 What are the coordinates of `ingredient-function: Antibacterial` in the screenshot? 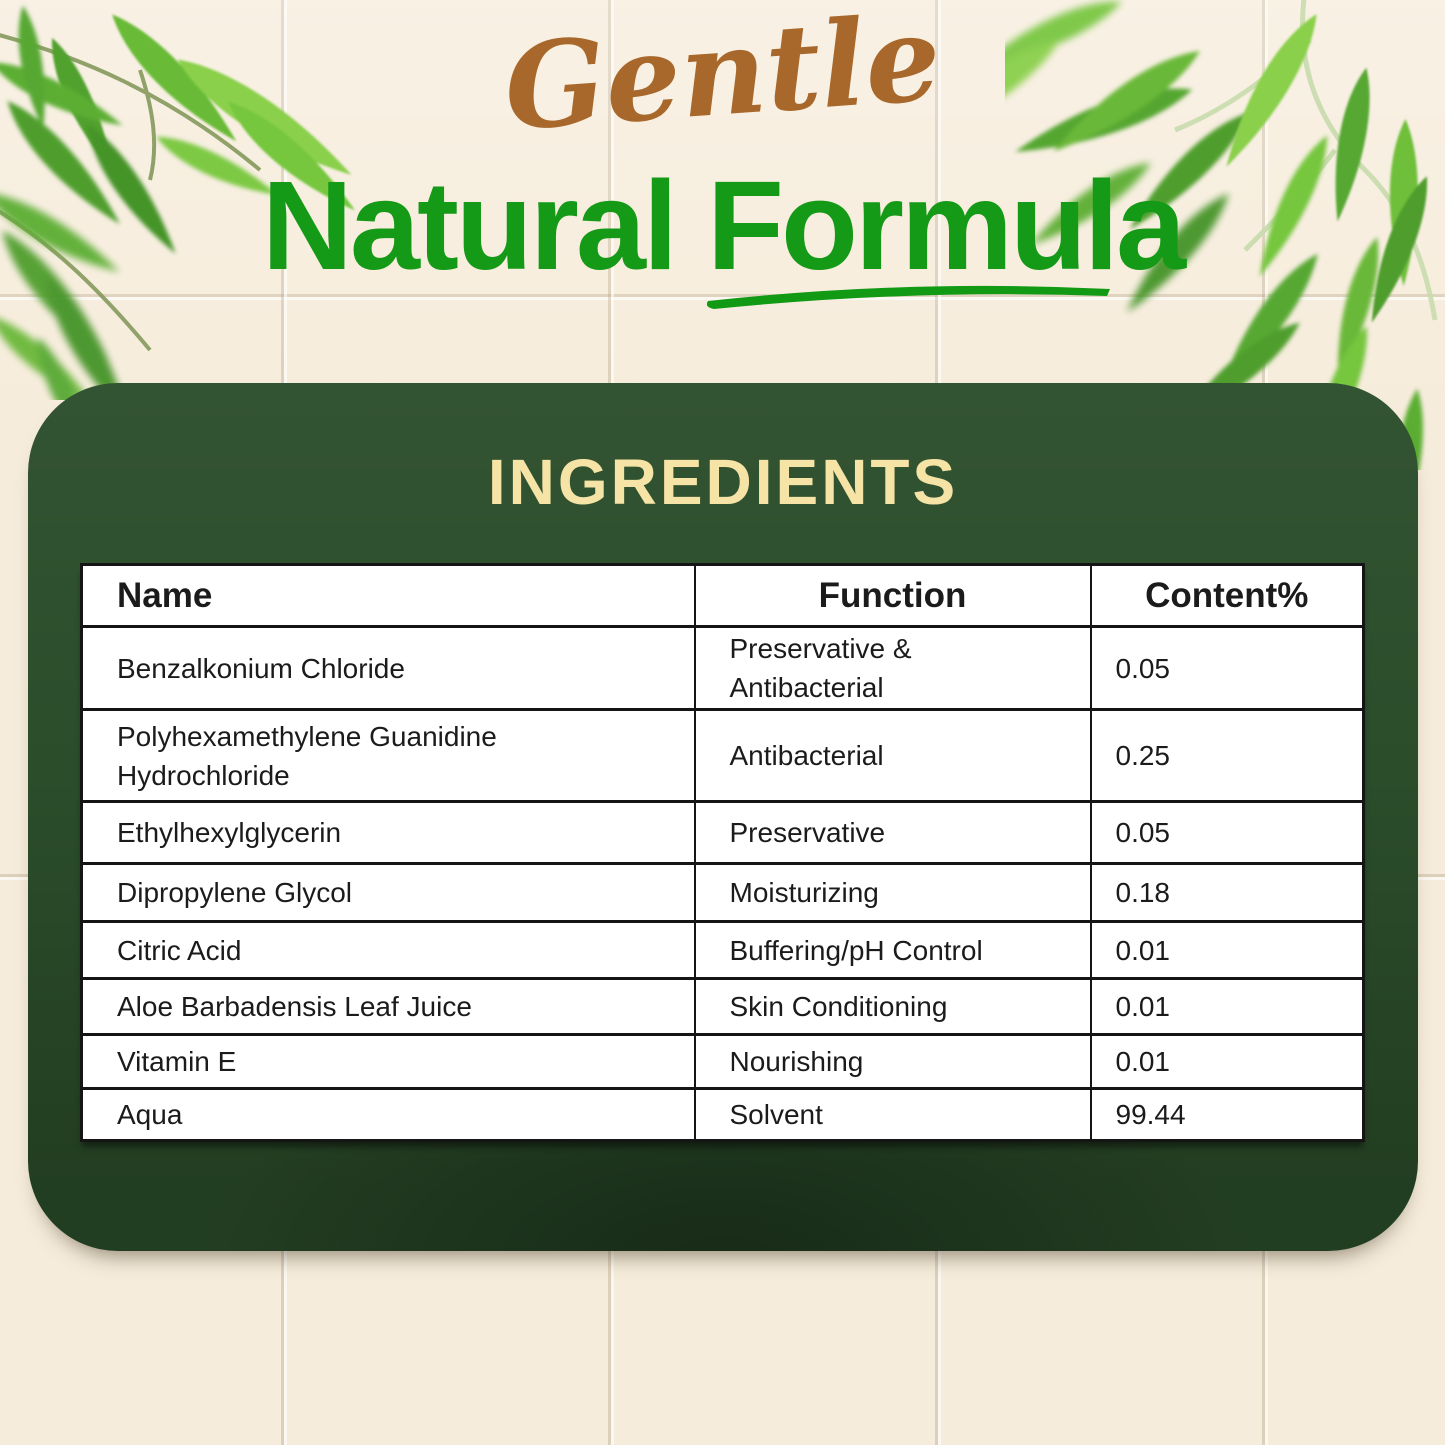 It's located at (892, 756).